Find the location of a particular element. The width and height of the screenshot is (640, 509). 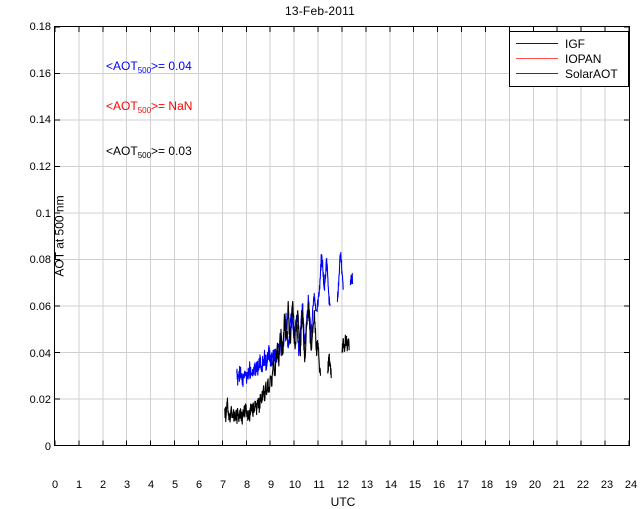

y-tick-label: 0.18 is located at coordinates (40, 27).